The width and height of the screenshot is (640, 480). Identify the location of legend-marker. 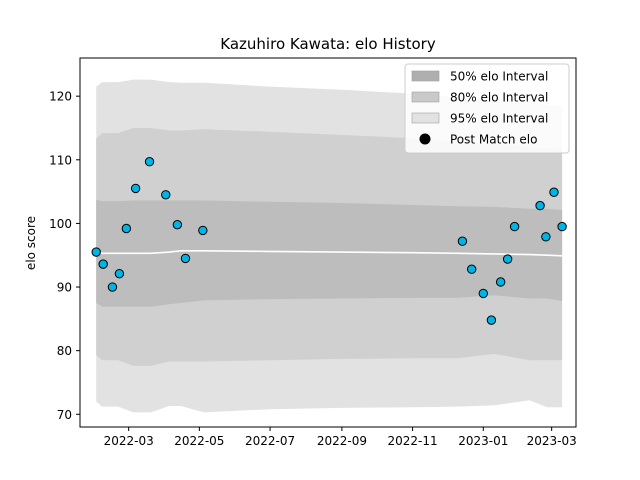
(425, 139).